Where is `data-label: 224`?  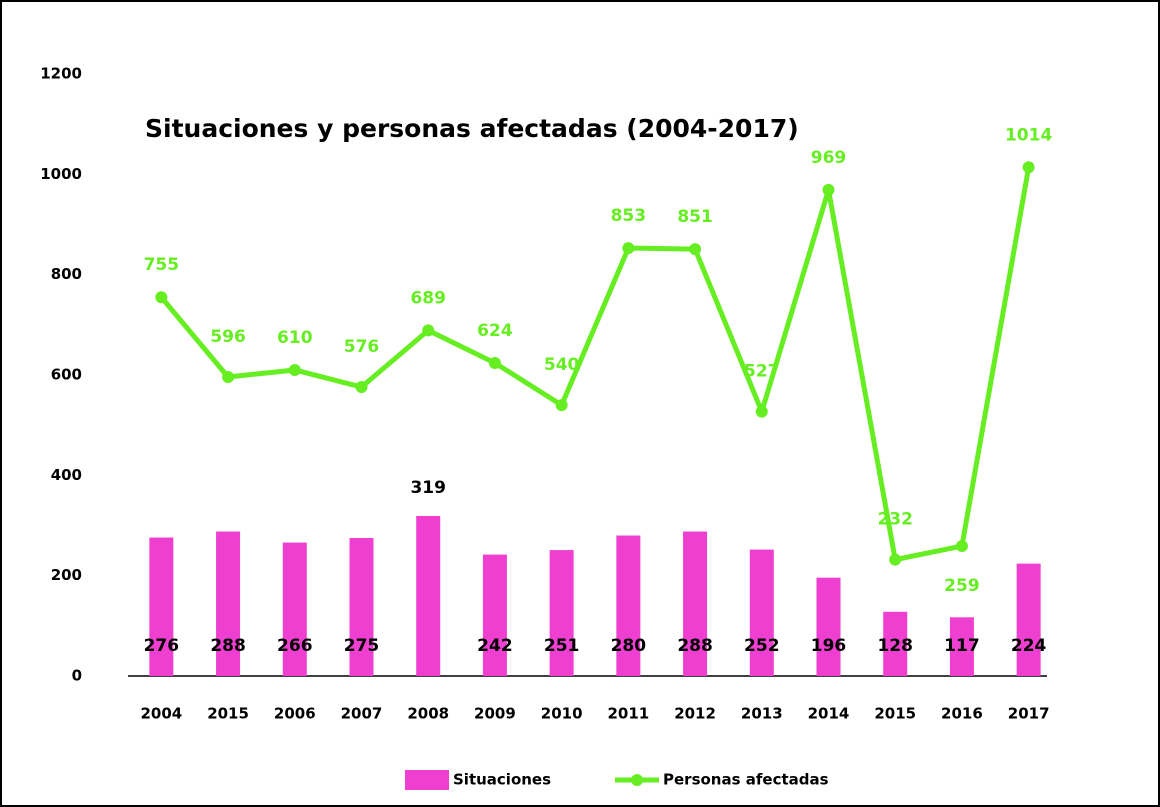 data-label: 224 is located at coordinates (1029, 646).